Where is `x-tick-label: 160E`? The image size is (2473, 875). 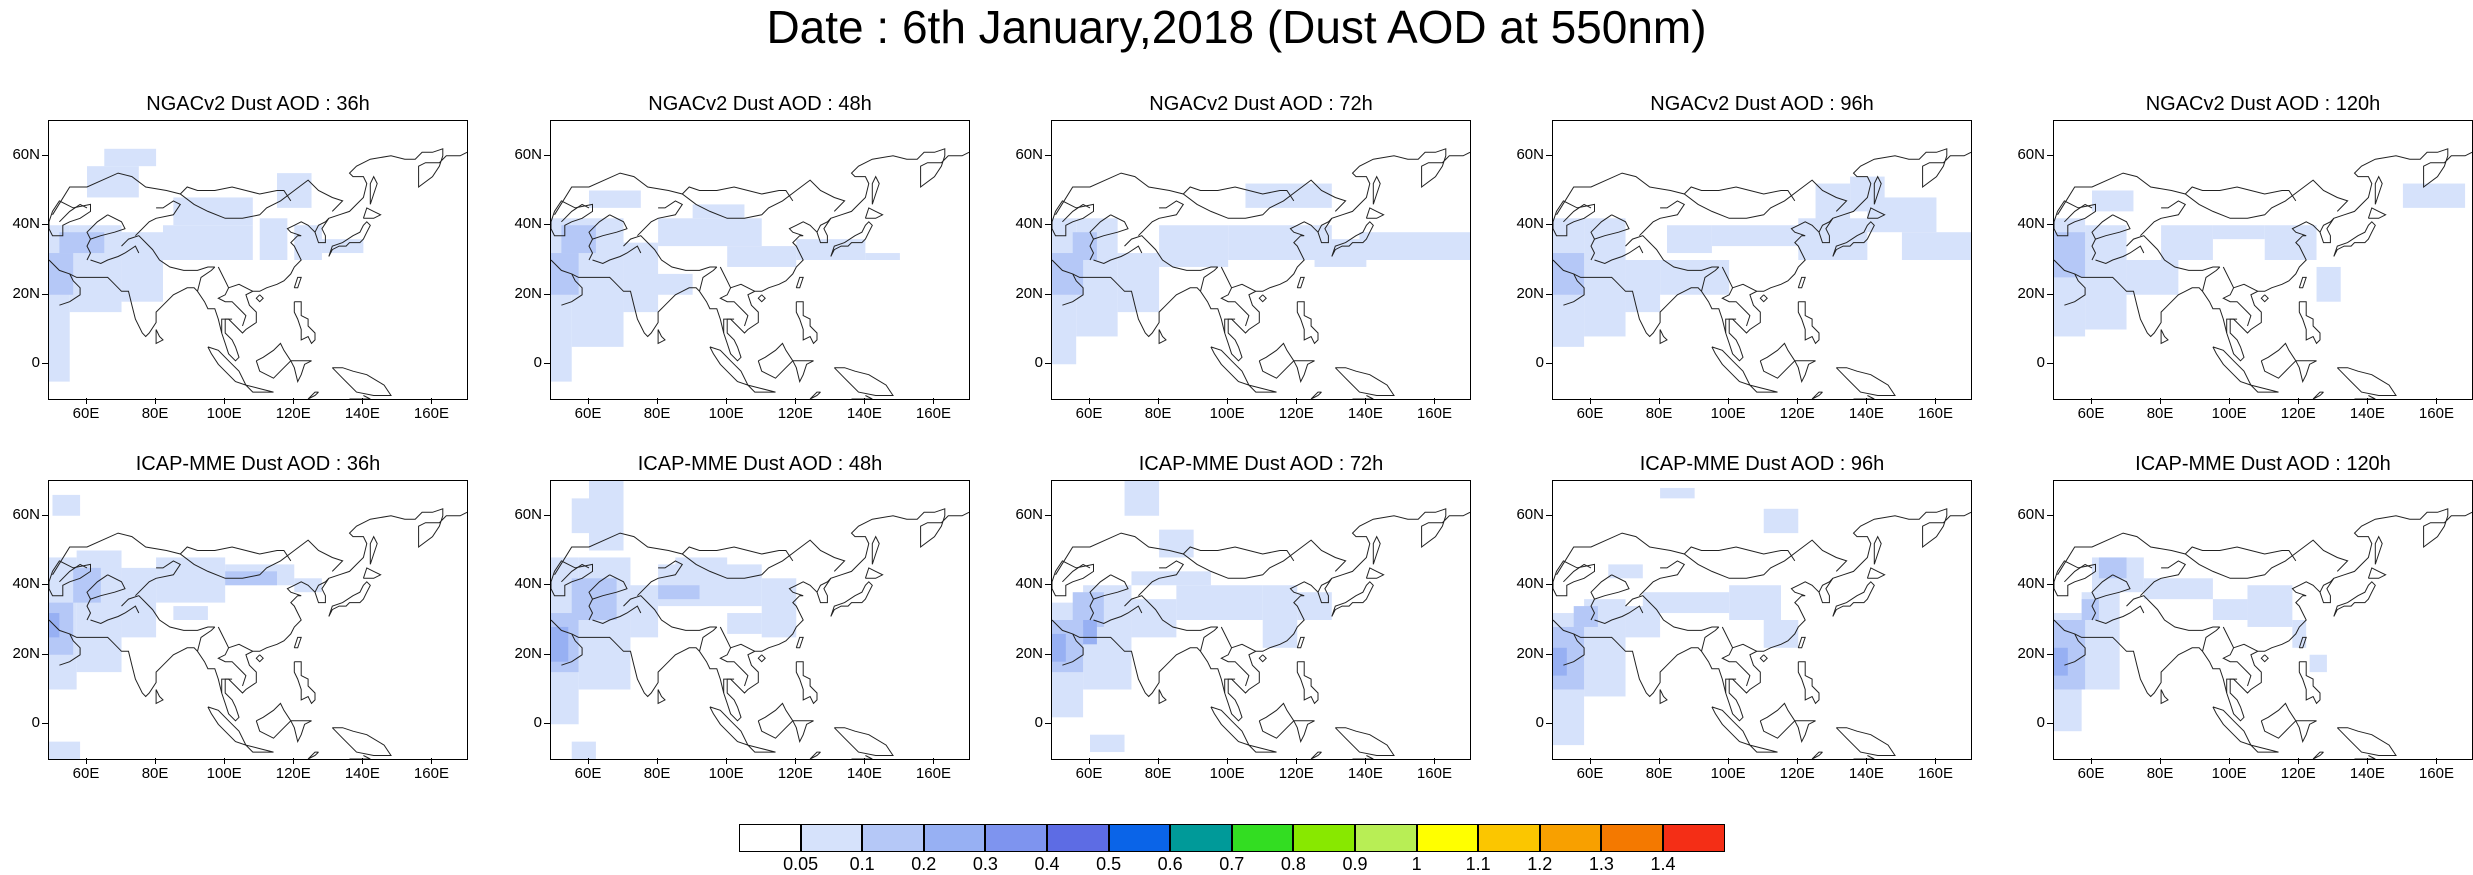 x-tick-label: 160E is located at coordinates (2436, 773).